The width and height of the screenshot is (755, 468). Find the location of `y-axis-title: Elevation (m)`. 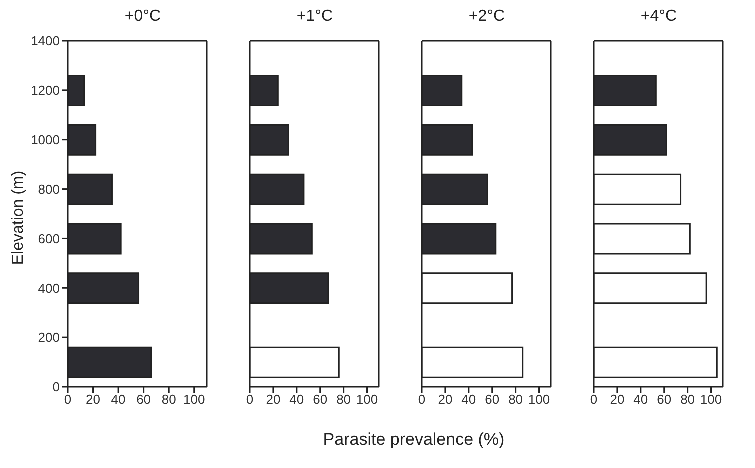

y-axis-title: Elevation (m) is located at coordinates (19, 218).